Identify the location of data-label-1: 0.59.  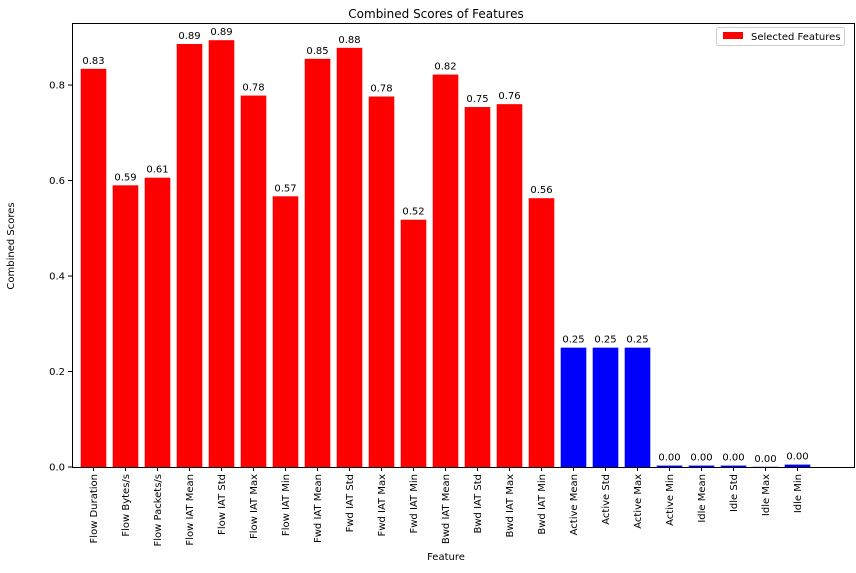
(125, 177).